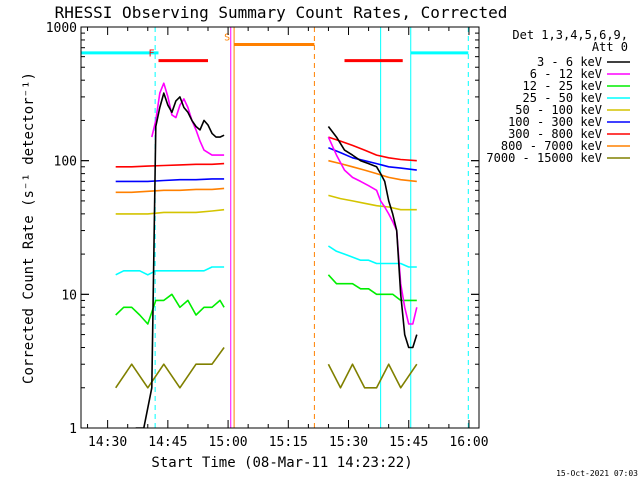  What do you see at coordinates (61, 28) in the screenshot?
I see `y-tick-label: 1000` at bounding box center [61, 28].